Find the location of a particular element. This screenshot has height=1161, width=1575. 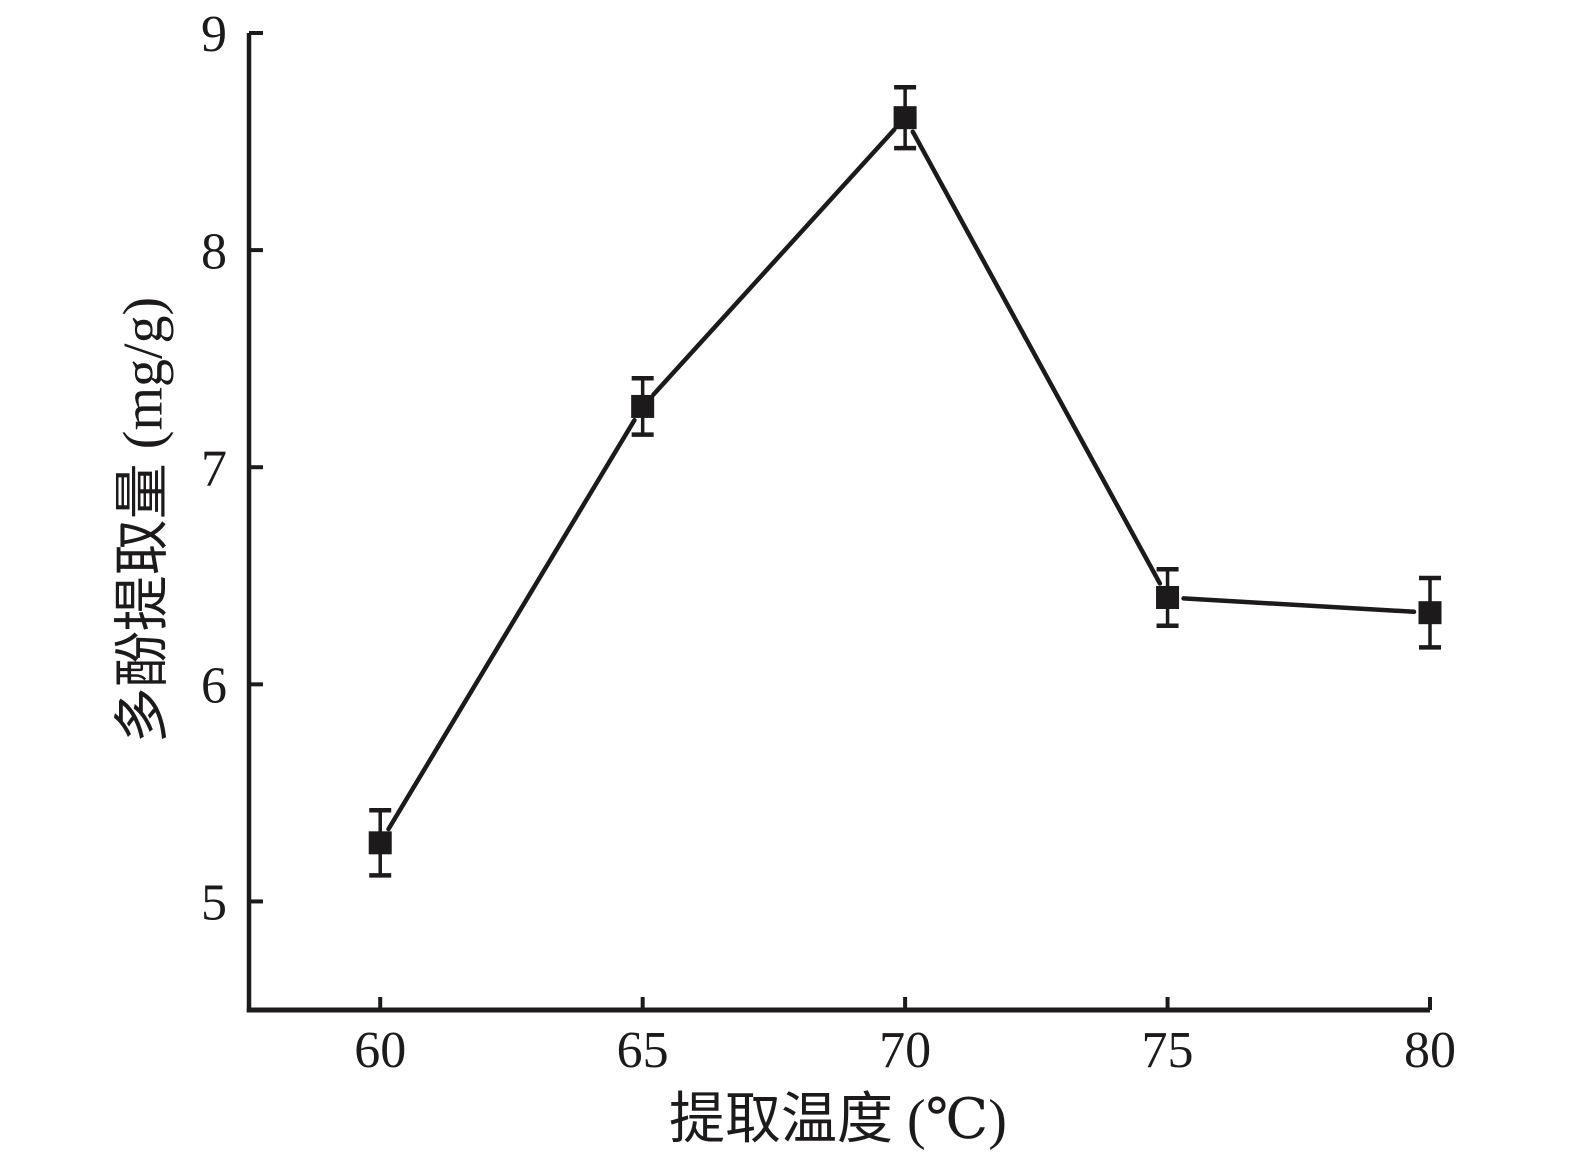

x-tick-label: 70 is located at coordinates (905, 1050).